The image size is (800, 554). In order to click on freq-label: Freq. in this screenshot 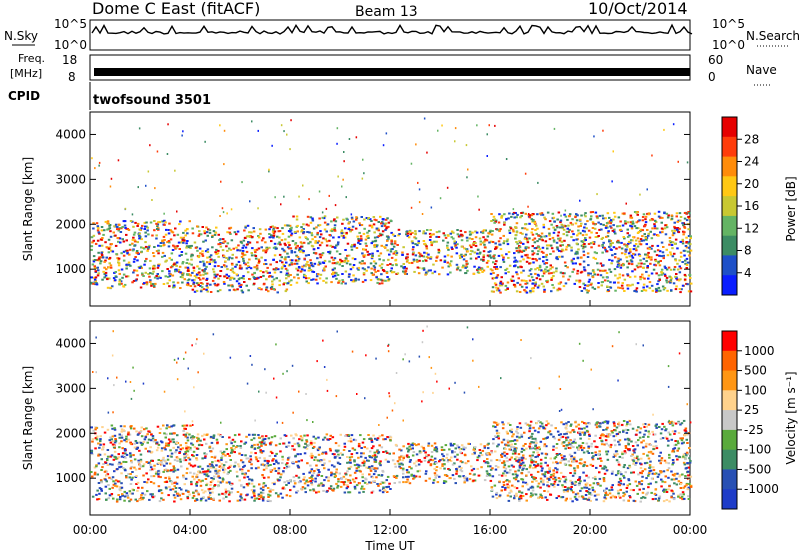, I will do `click(31, 58)`.